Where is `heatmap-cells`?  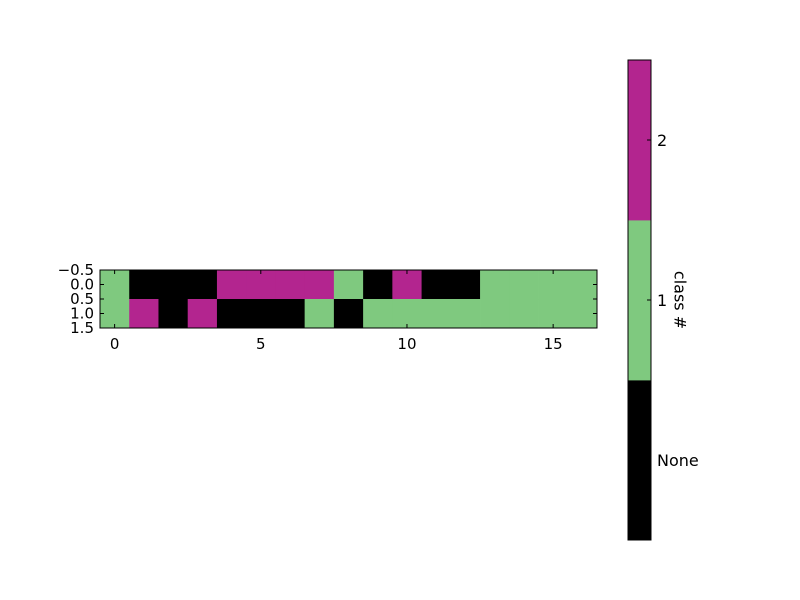
heatmap-cells is located at coordinates (349, 299).